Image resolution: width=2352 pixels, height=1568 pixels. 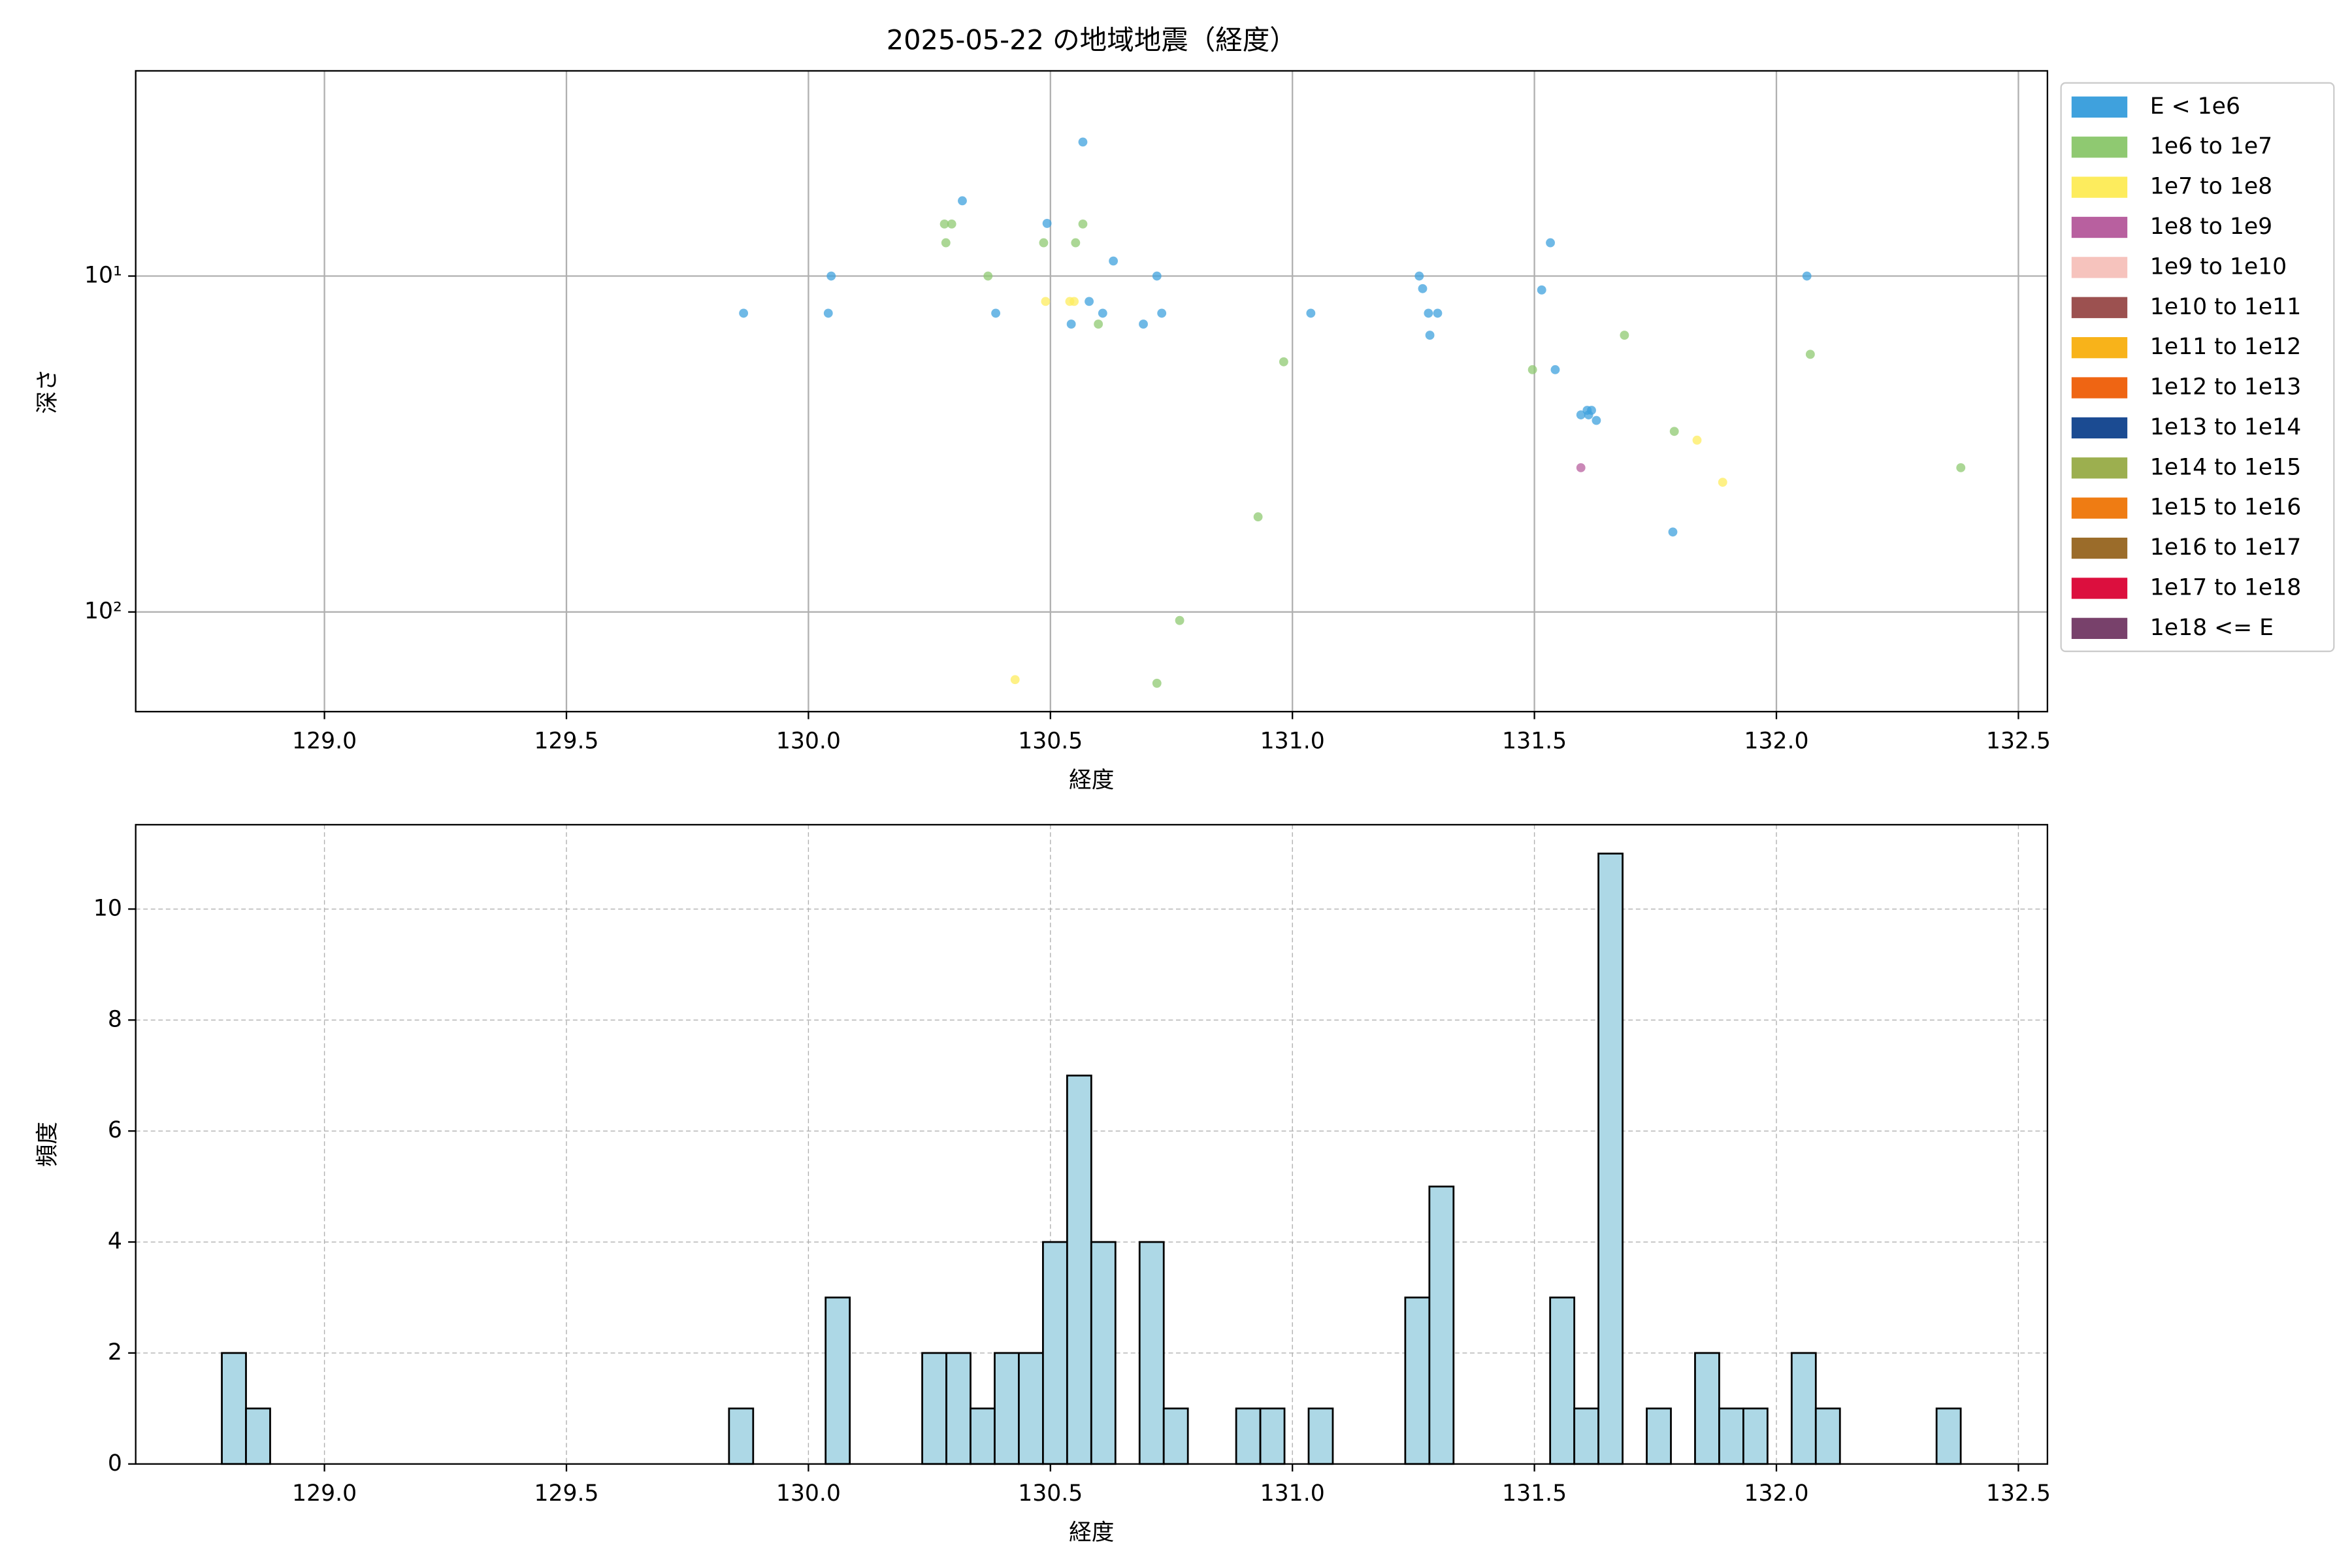 I want to click on x-tick-label: 132.5, so click(x=2018, y=741).